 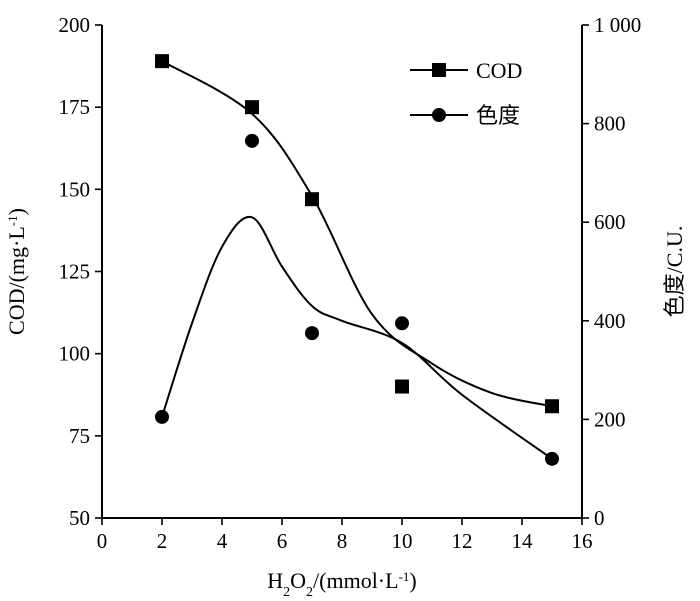 I want to click on y-right-tick-label: 200, so click(x=610, y=419).